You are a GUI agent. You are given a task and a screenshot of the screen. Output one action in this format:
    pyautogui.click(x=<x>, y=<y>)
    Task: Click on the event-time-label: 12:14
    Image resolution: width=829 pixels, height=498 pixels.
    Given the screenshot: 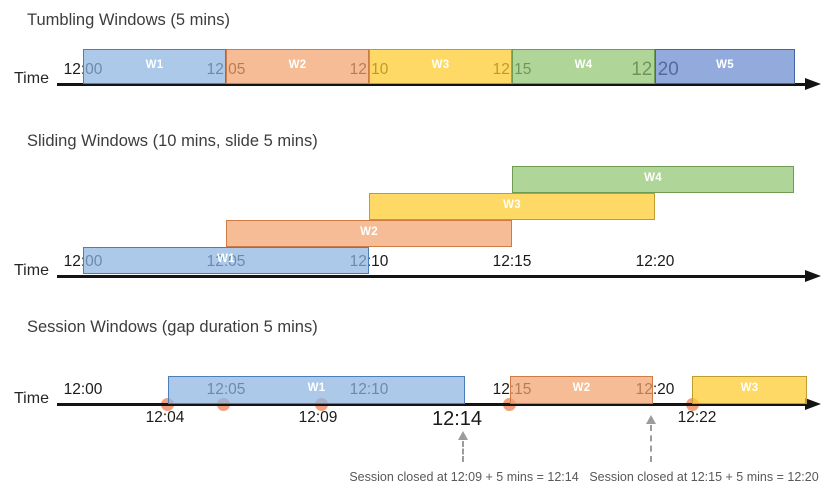 What is the action you would take?
    pyautogui.click(x=457, y=419)
    